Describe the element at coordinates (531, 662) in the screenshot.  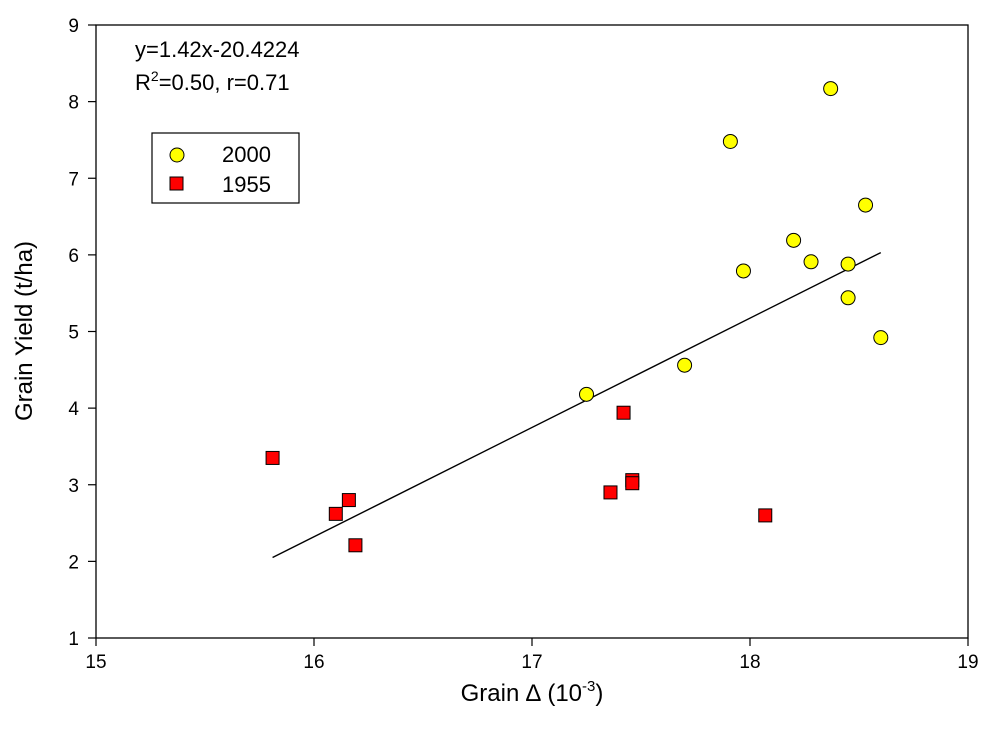
I see `x-tick-label: 17` at that location.